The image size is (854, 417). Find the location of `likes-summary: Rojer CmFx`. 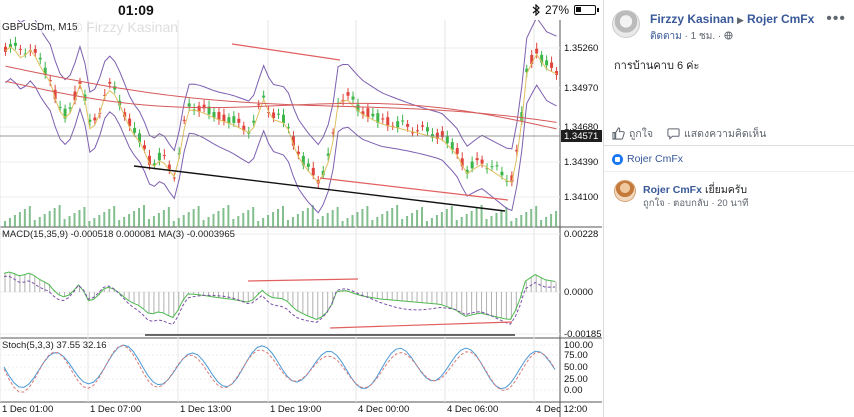

likes-summary: Rojer CmFx is located at coordinates (647, 159).